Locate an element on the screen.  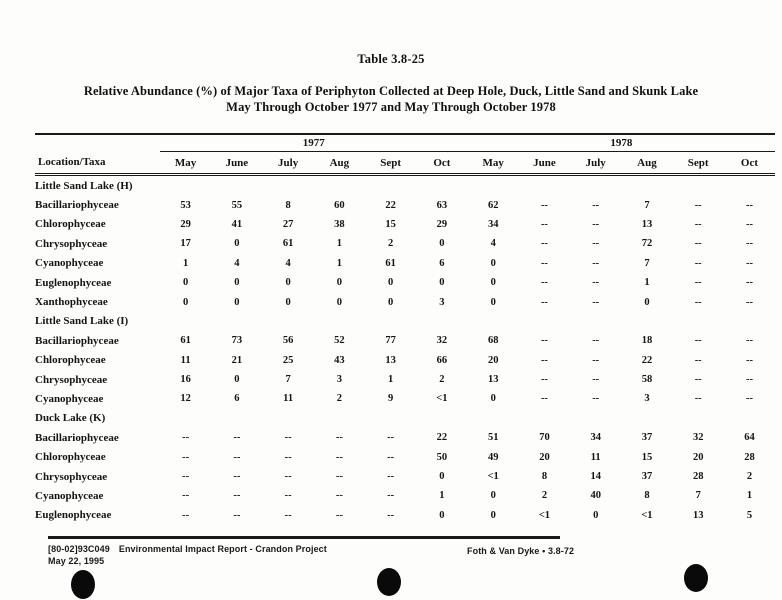
value-cell: 51 is located at coordinates (493, 438).